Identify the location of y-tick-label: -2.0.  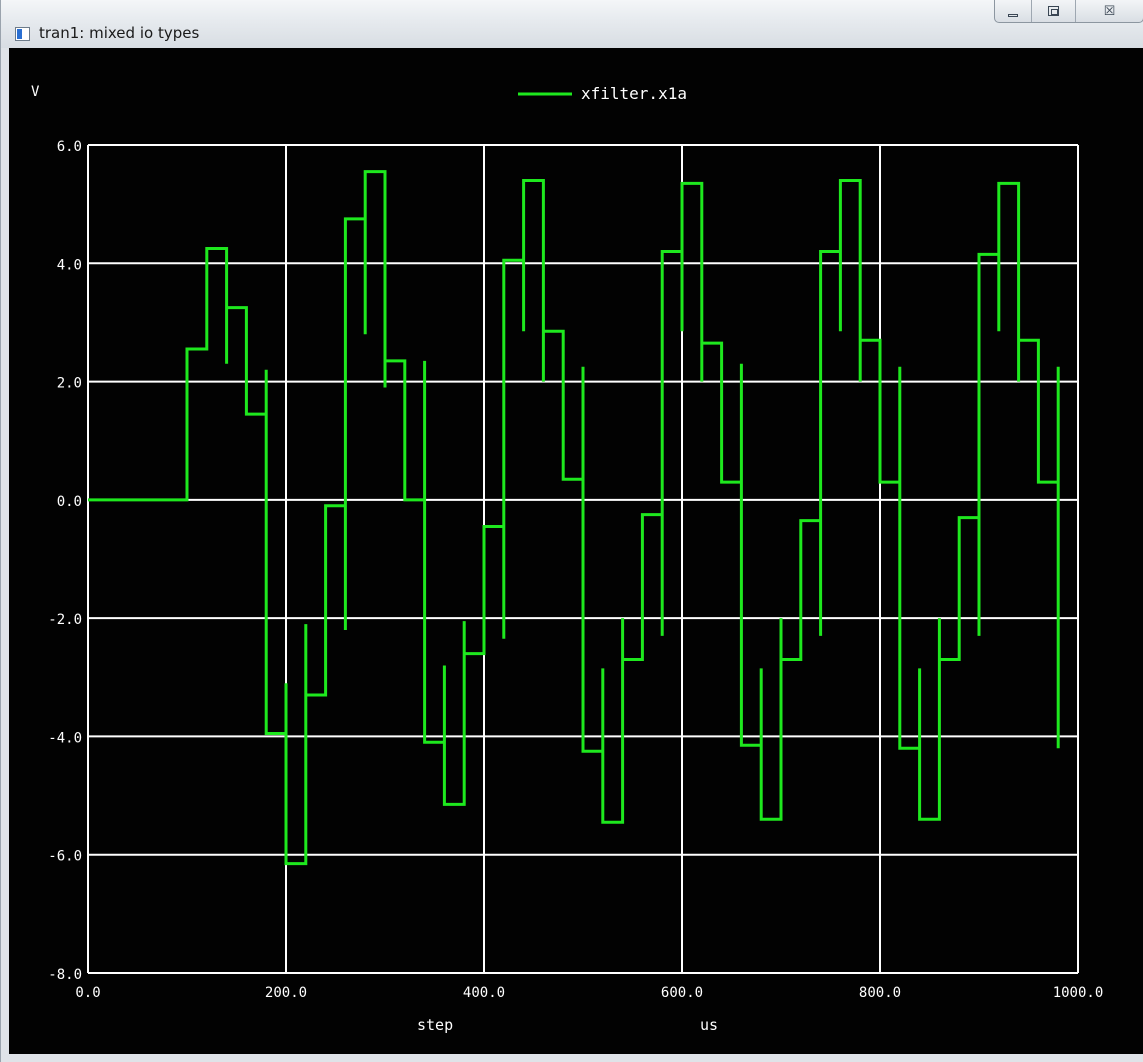
(65, 620).